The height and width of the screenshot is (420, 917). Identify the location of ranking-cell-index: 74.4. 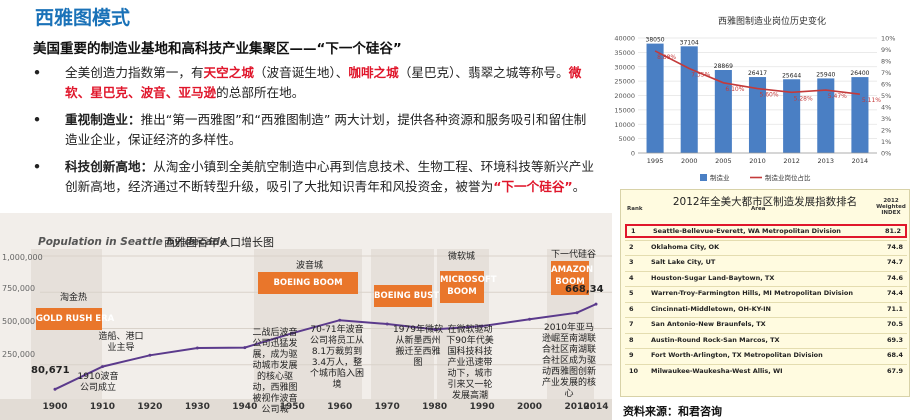
(894, 293).